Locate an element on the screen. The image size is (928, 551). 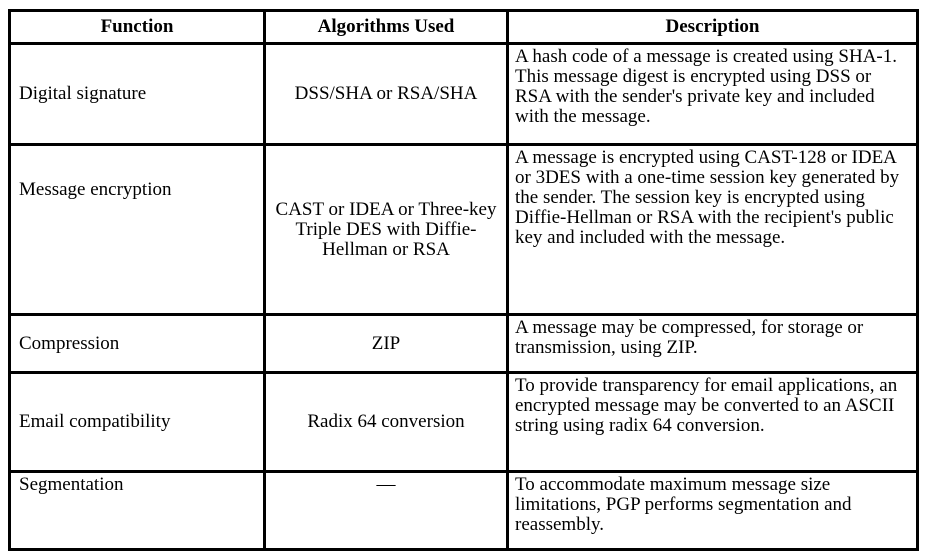
header-function: Function is located at coordinates (137, 27).